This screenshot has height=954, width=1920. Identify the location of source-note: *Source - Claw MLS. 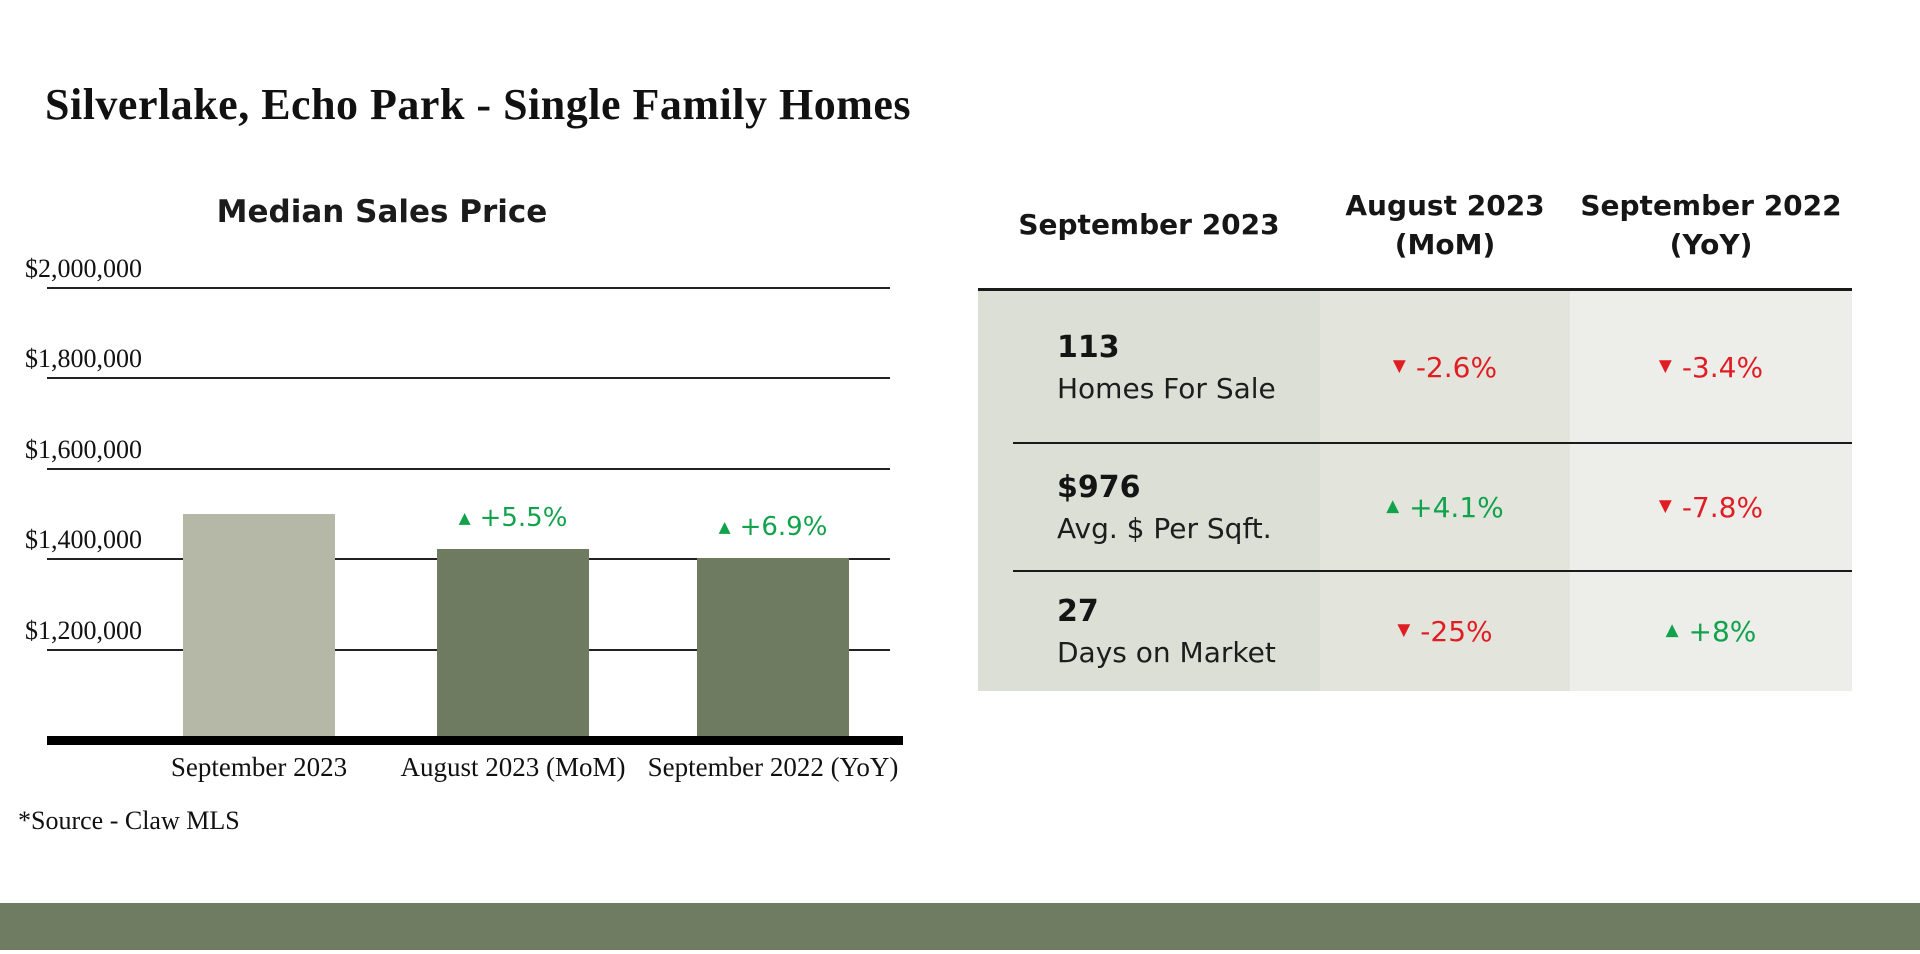
(129, 820).